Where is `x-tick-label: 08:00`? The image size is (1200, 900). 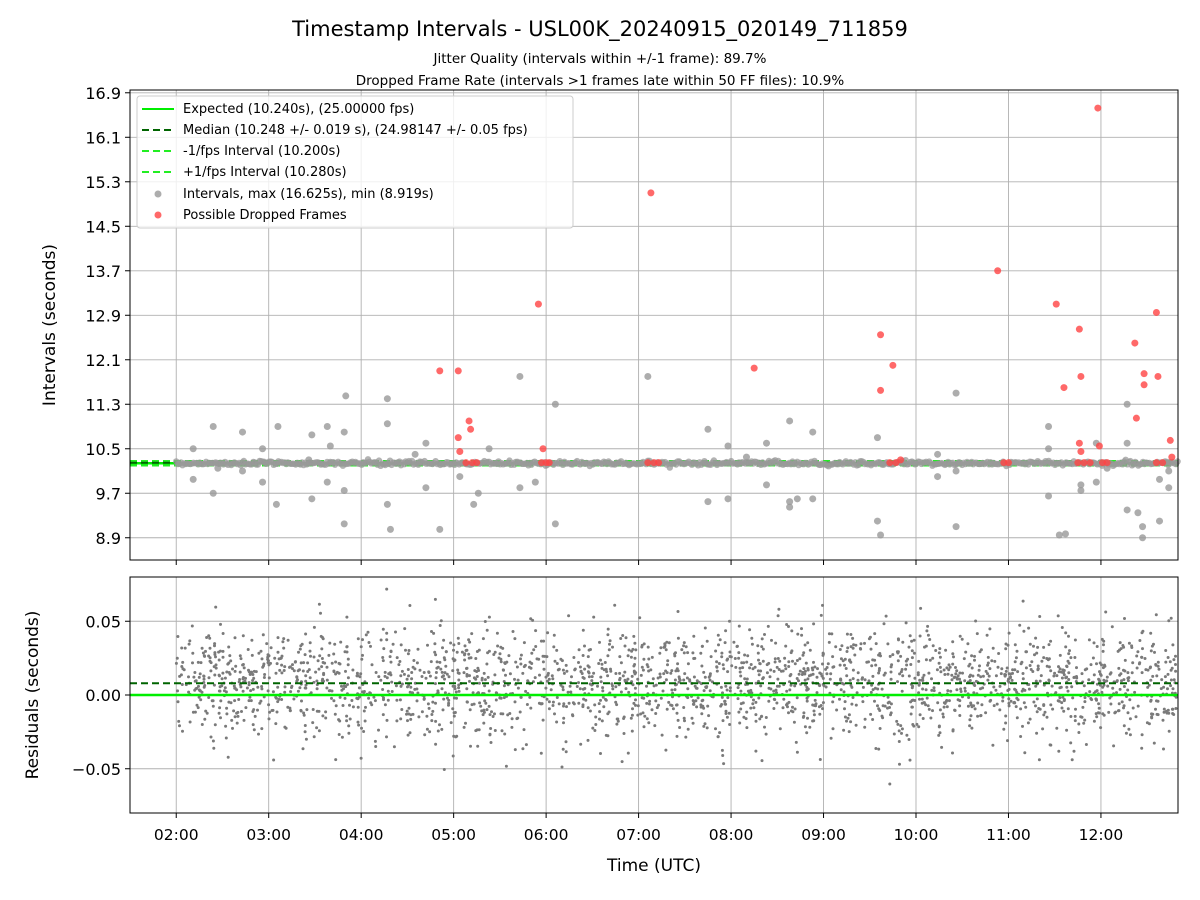
x-tick-label: 08:00 is located at coordinates (731, 835).